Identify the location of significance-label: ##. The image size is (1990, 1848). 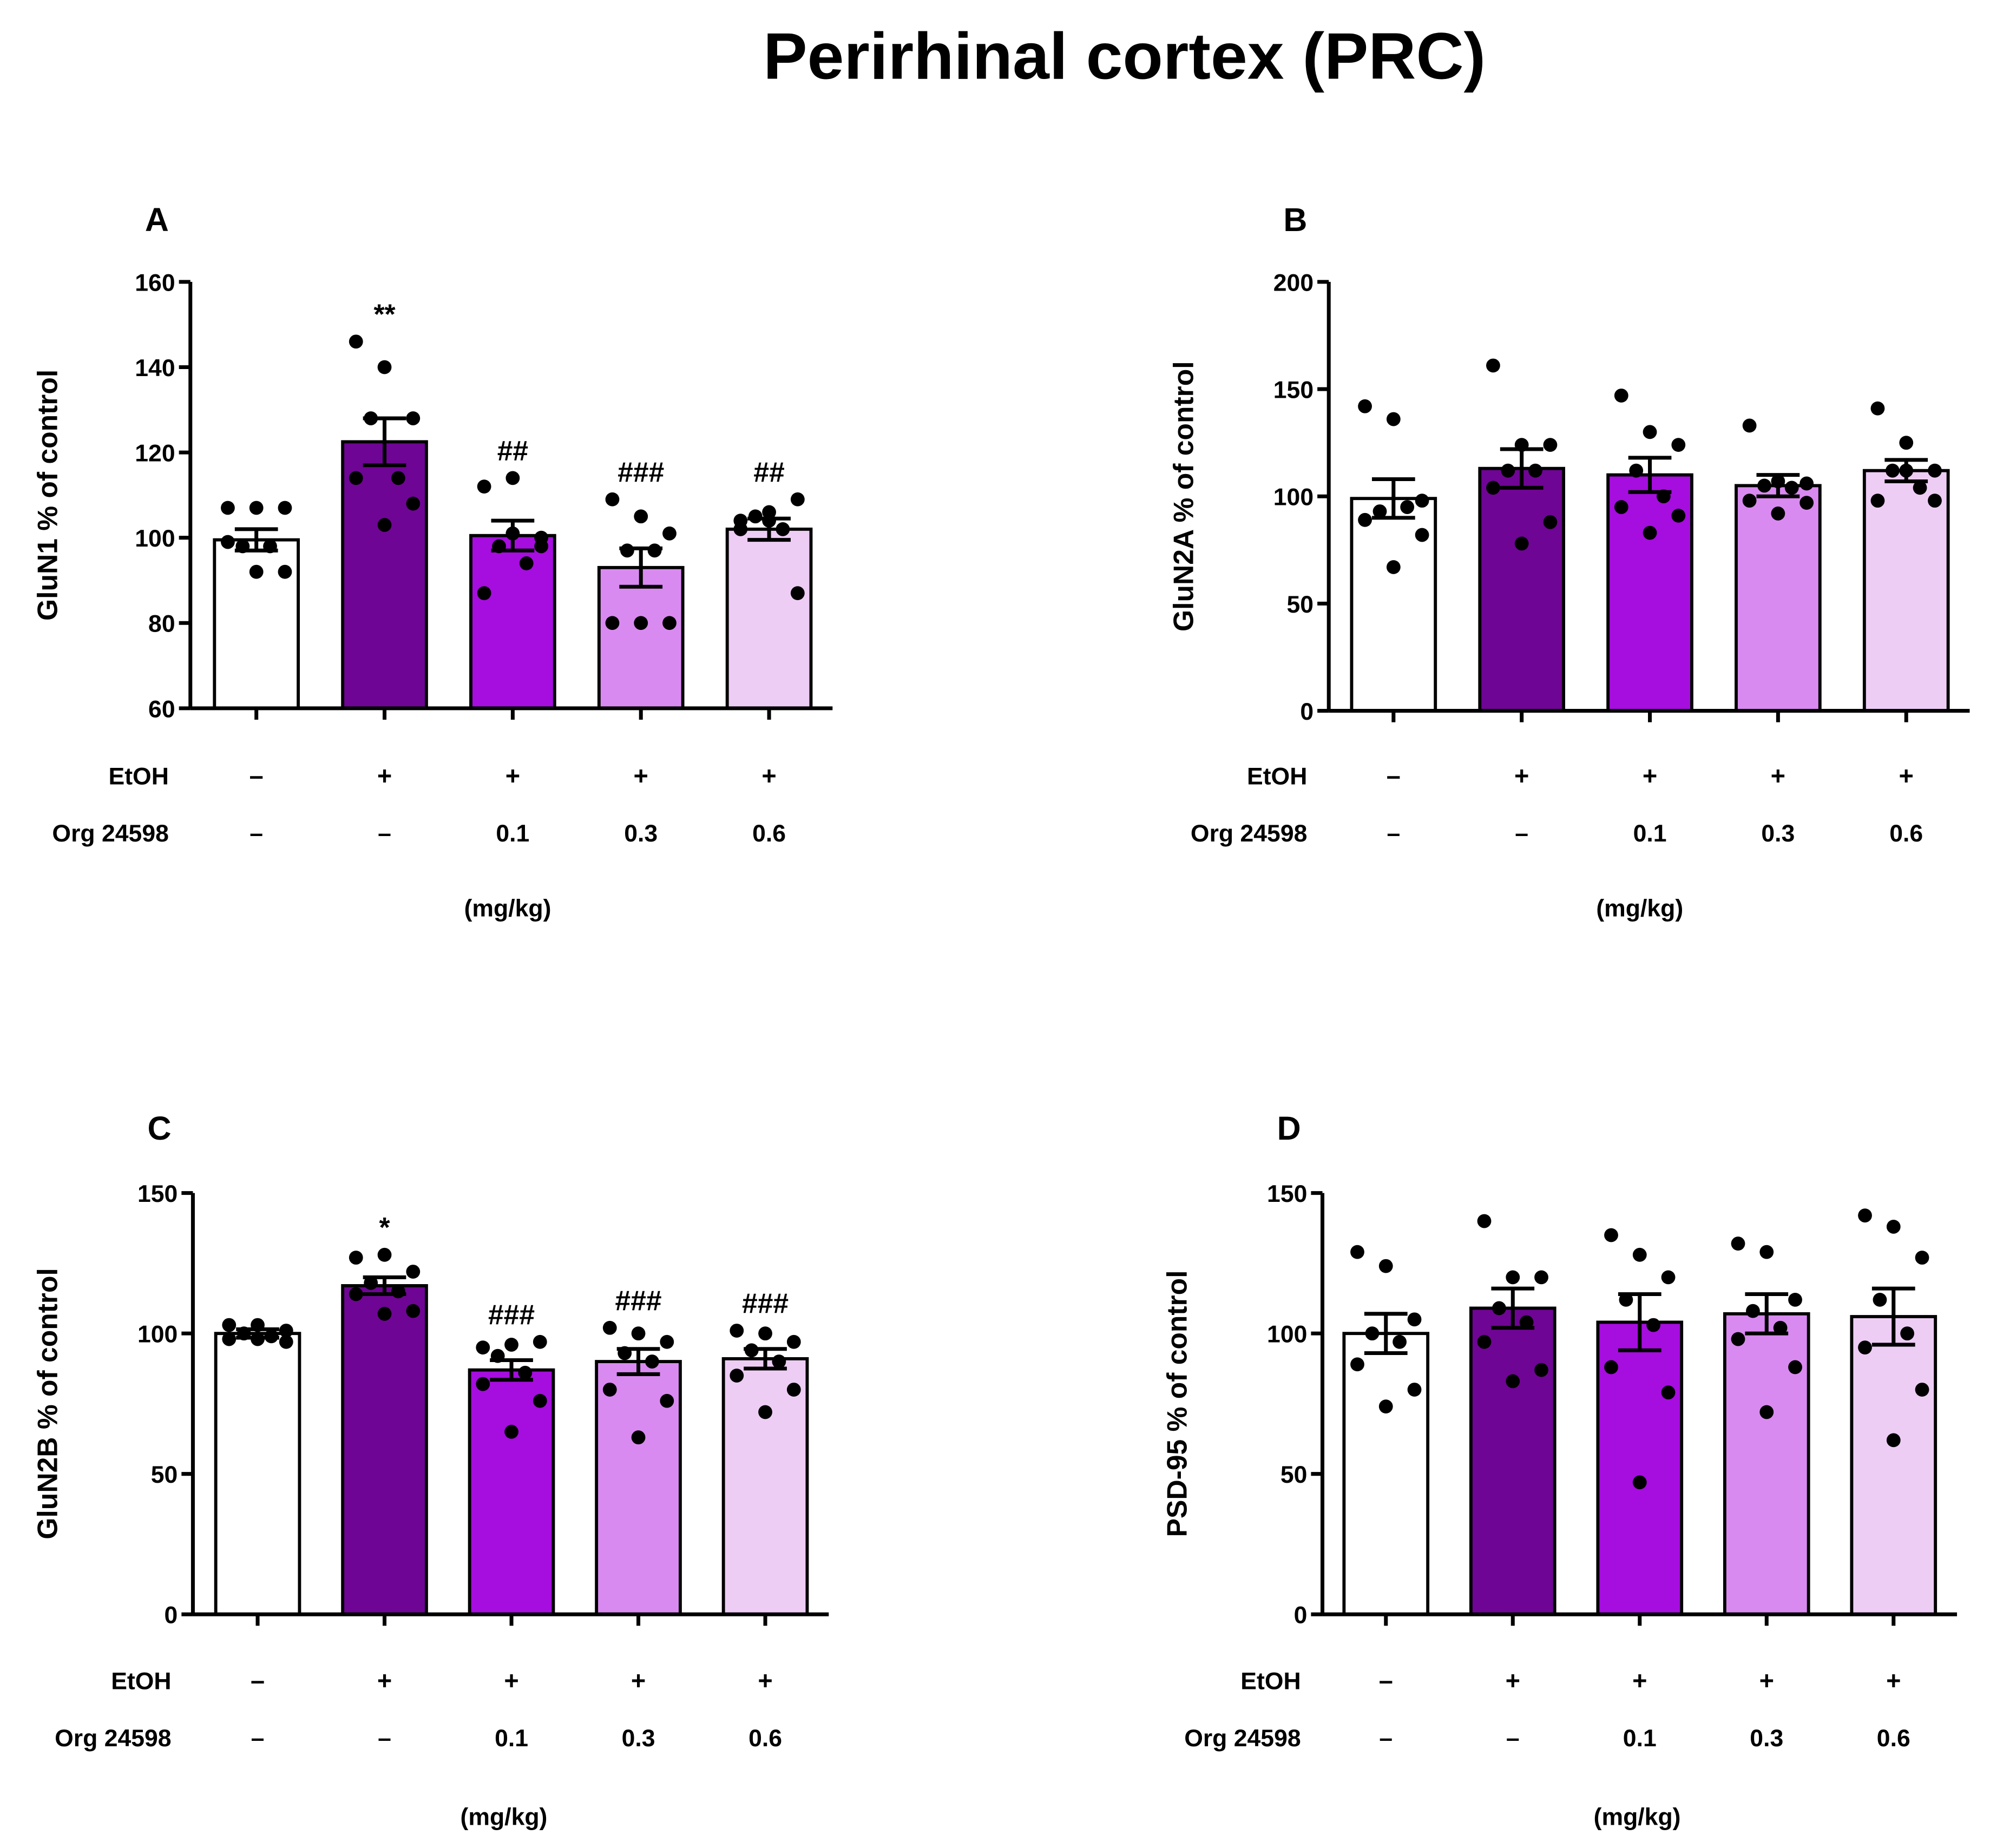
(769, 472).